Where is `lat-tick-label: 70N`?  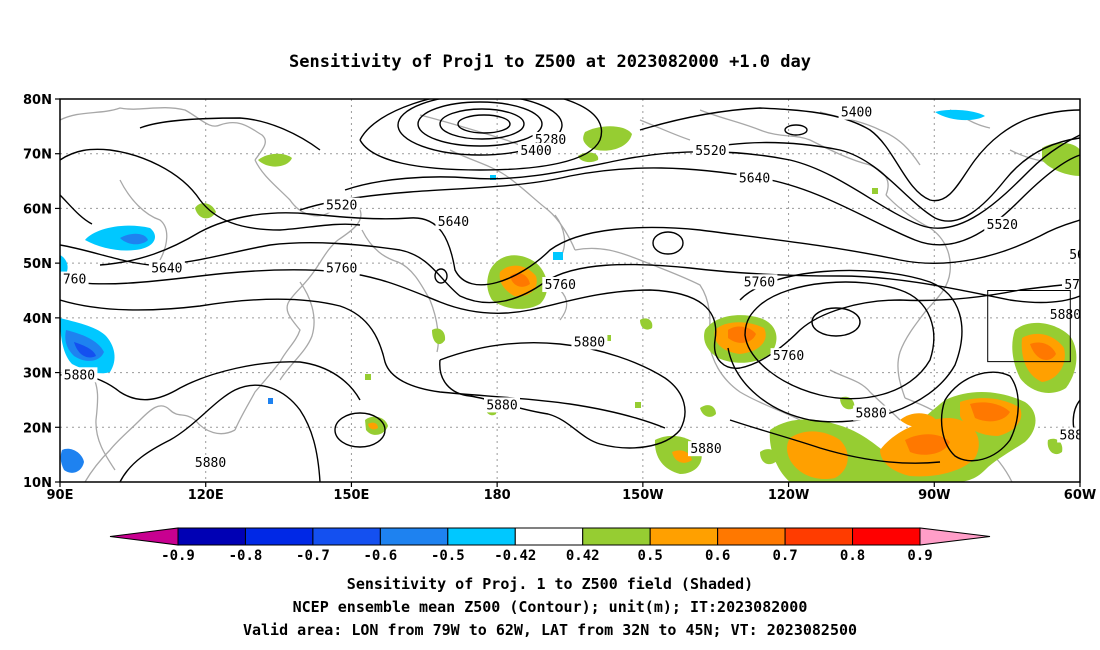
lat-tick-label: 70N is located at coordinates (37, 155).